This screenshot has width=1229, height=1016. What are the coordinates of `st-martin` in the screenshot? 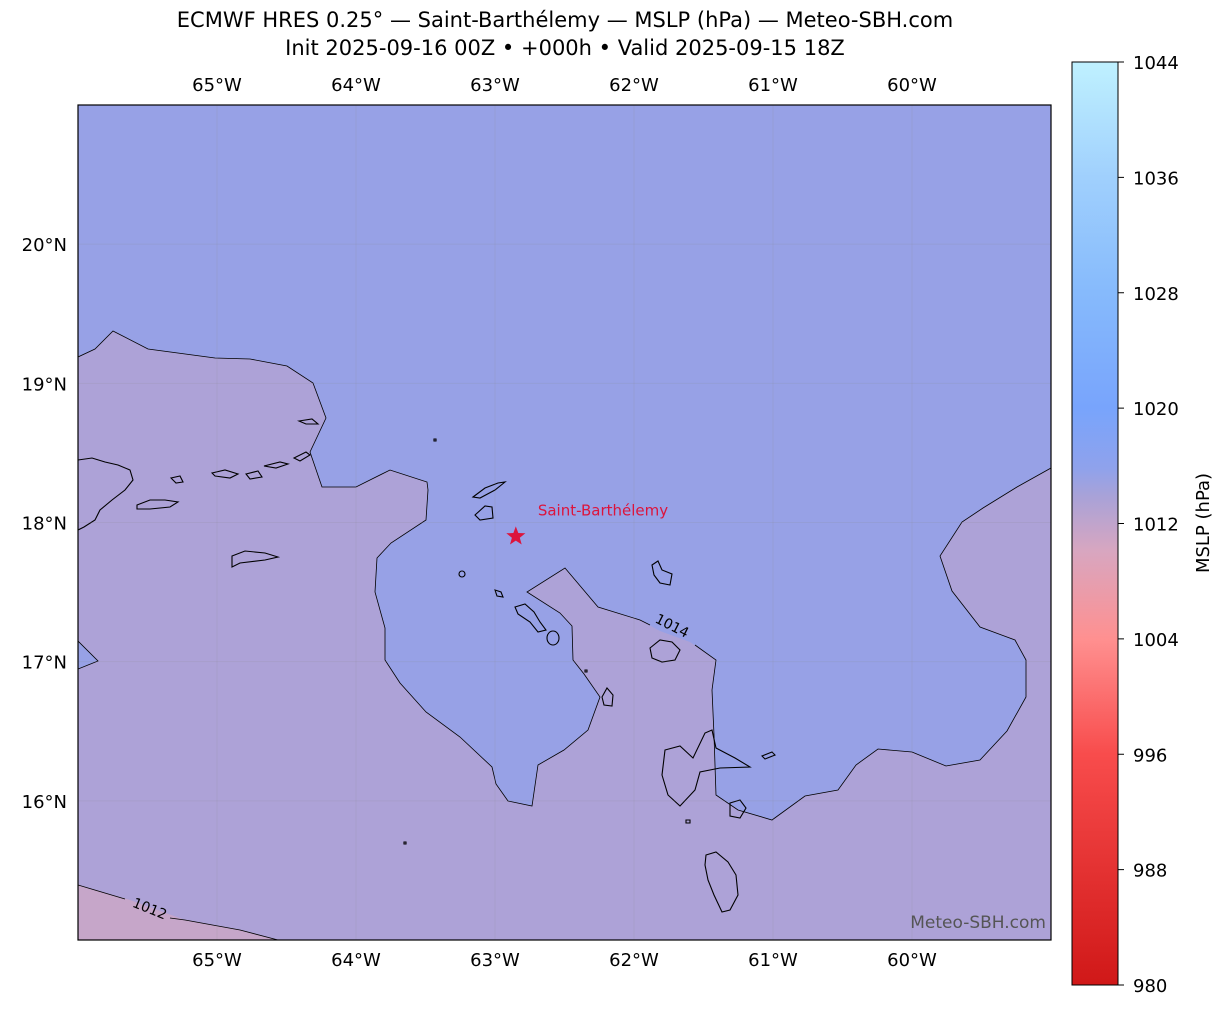 It's located at (484, 513).